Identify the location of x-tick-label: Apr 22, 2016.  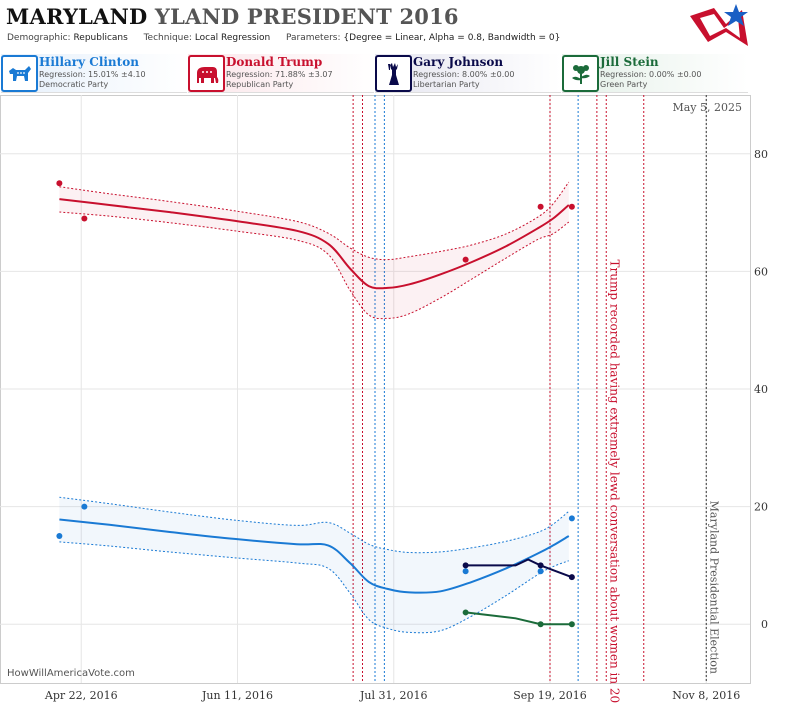
(81, 695).